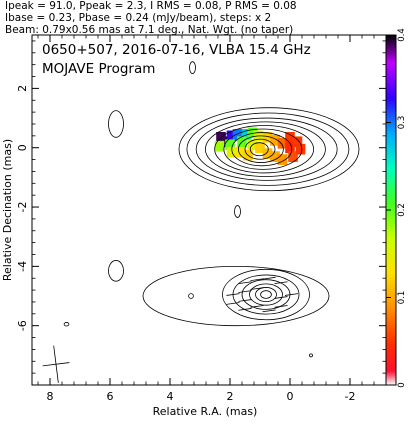 This screenshot has height=424, width=409. Describe the element at coordinates (170, 396) in the screenshot. I see `x-tick-label: 4` at that location.